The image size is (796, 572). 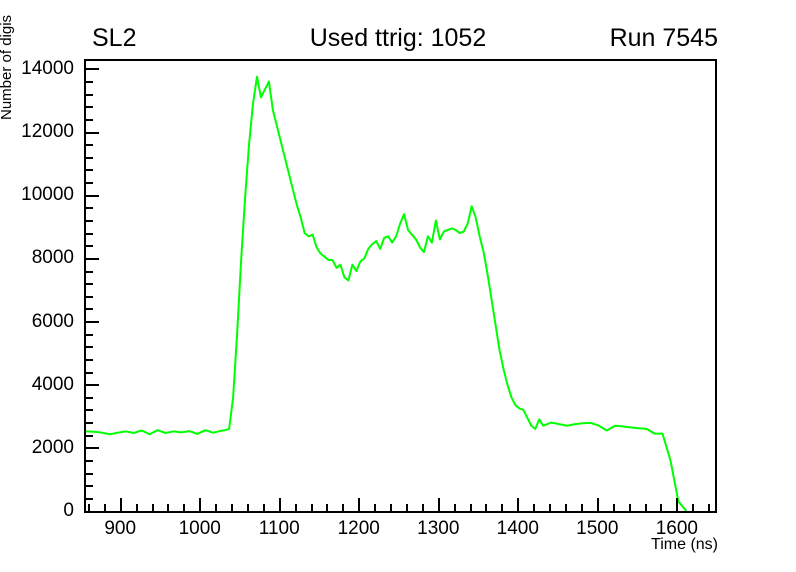 What do you see at coordinates (676, 528) in the screenshot?
I see `x-tick-label: 1600` at bounding box center [676, 528].